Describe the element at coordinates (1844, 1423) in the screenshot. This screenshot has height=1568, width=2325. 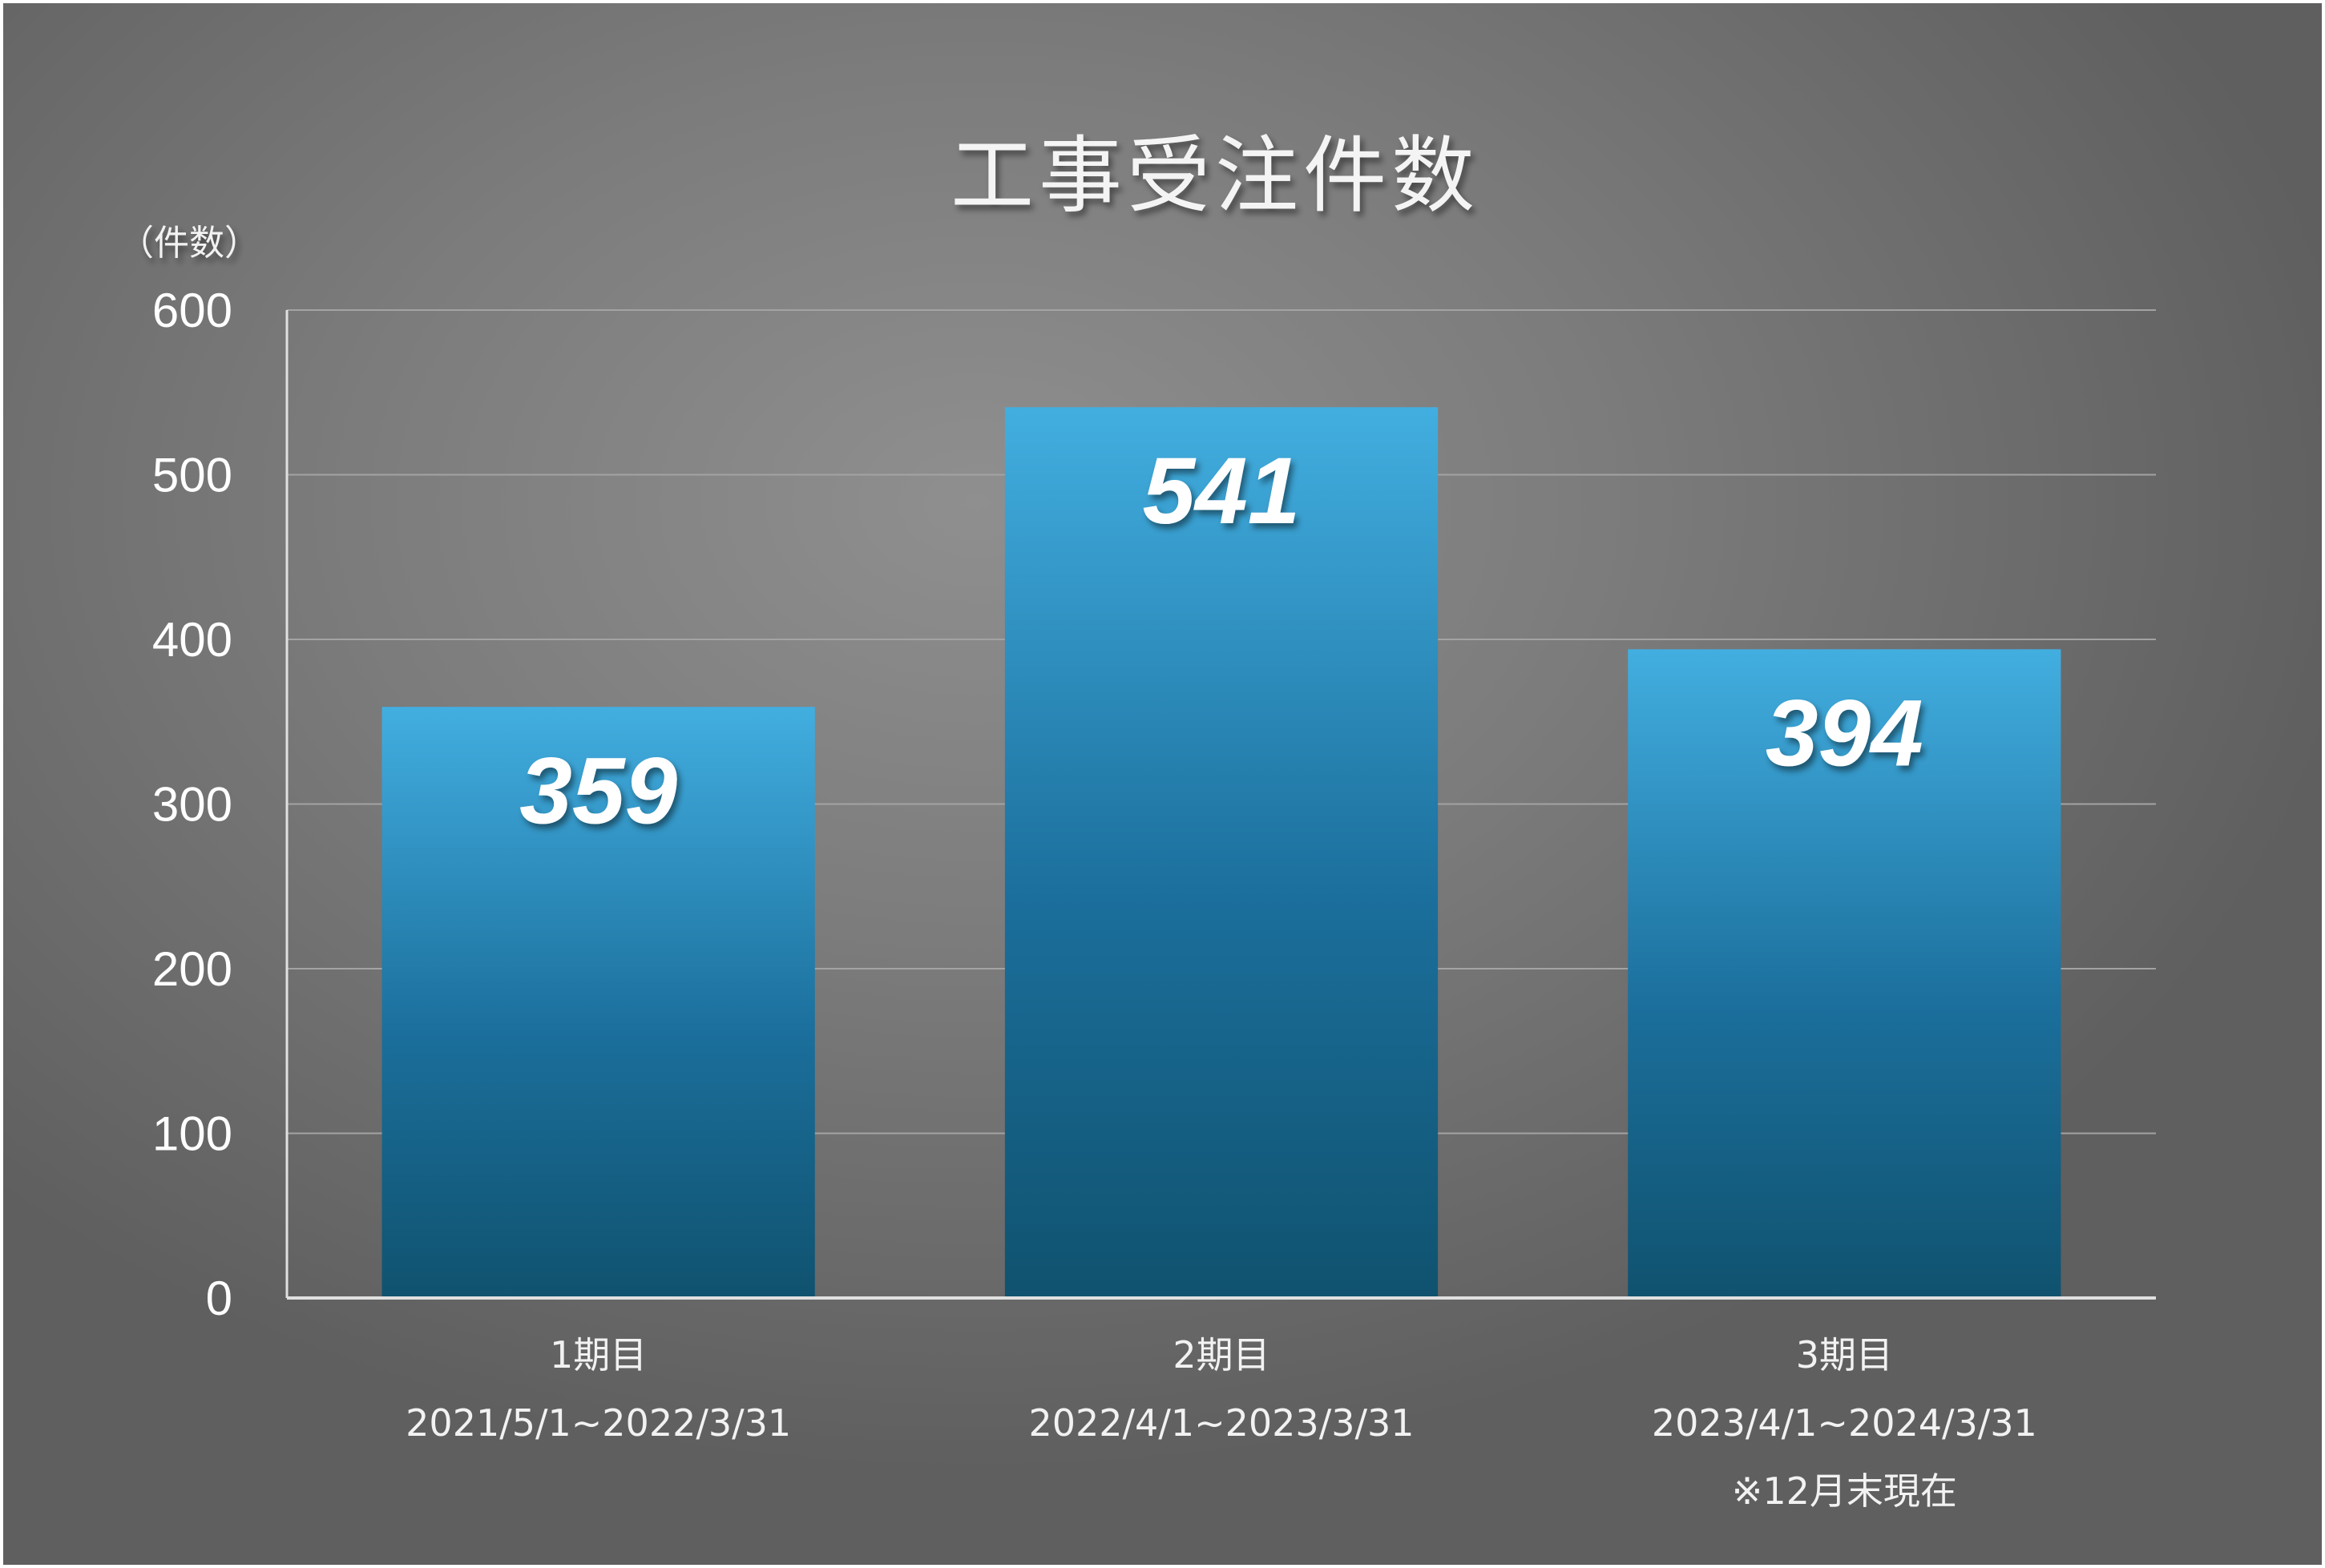
I see `x-category-period-3: 2023/4/1~2024/3/31` at that location.